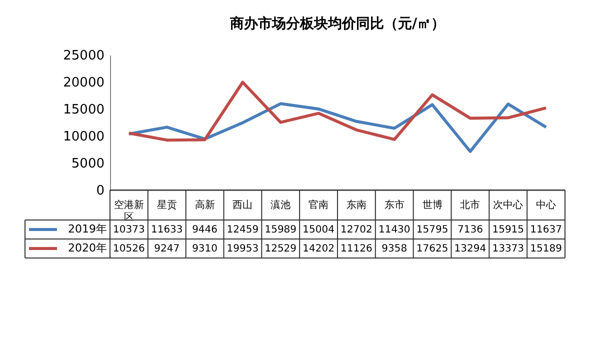 Image resolution: width=600 pixels, height=347 pixels. What do you see at coordinates (83, 83) in the screenshot?
I see `y-tick-label: 20000` at bounding box center [83, 83].